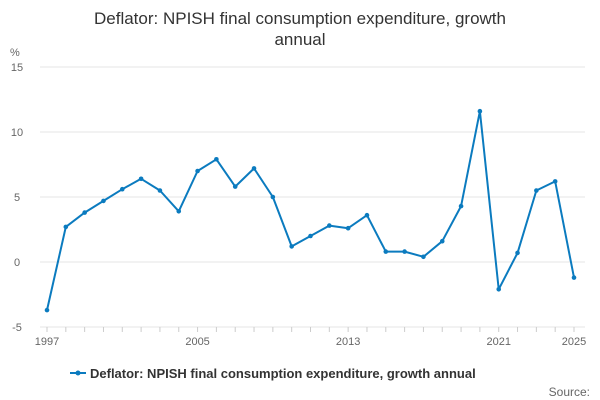  I want to click on x-axis-ticks: 1997 2005 2013 2021 2025, so click(310, 337).